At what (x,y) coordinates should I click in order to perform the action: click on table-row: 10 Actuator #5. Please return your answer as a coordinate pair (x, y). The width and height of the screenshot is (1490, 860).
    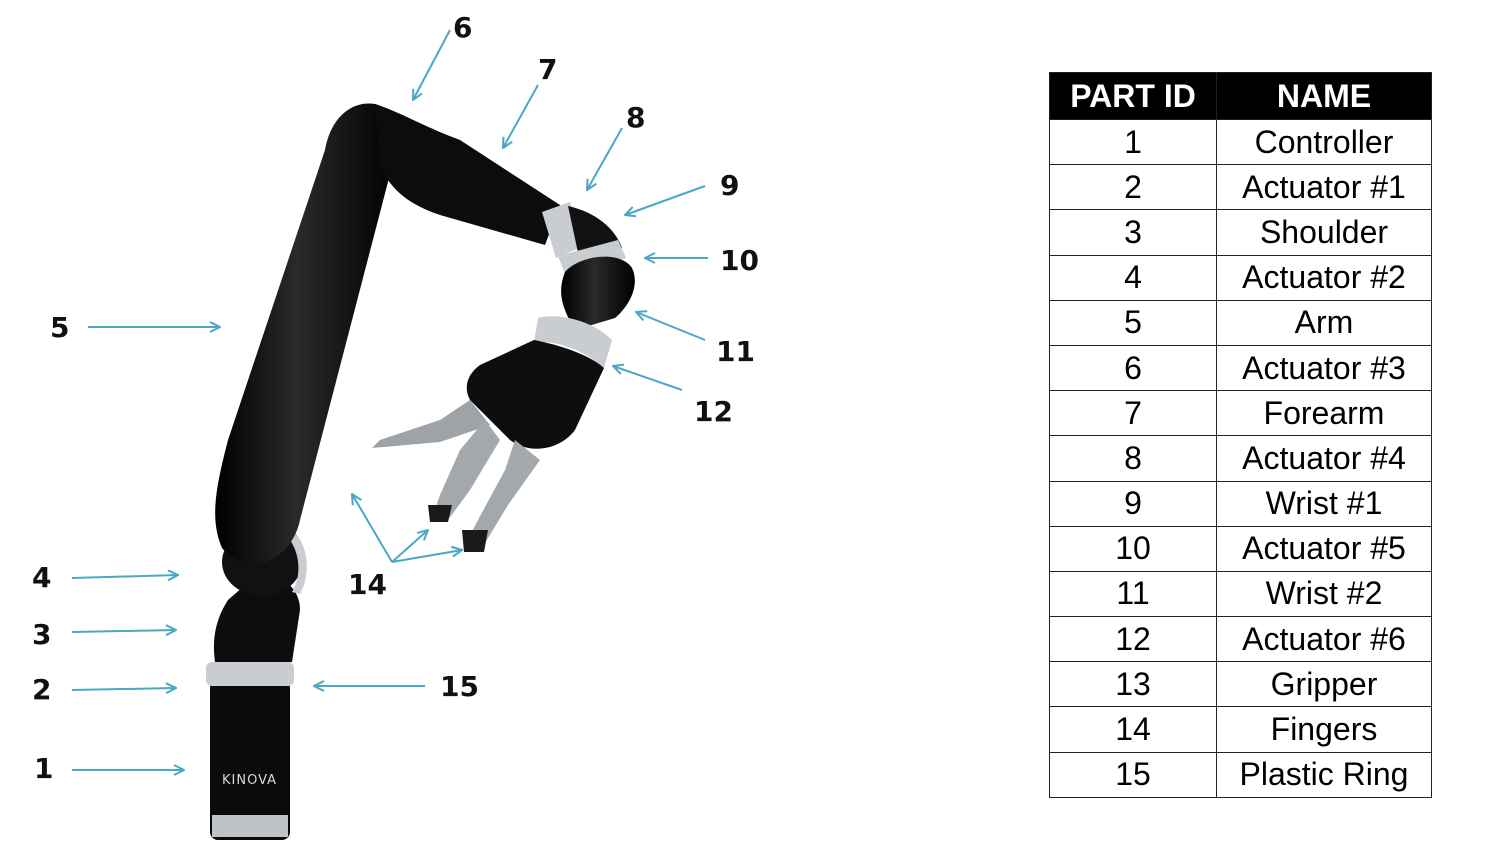
    Looking at the image, I should click on (1240, 548).